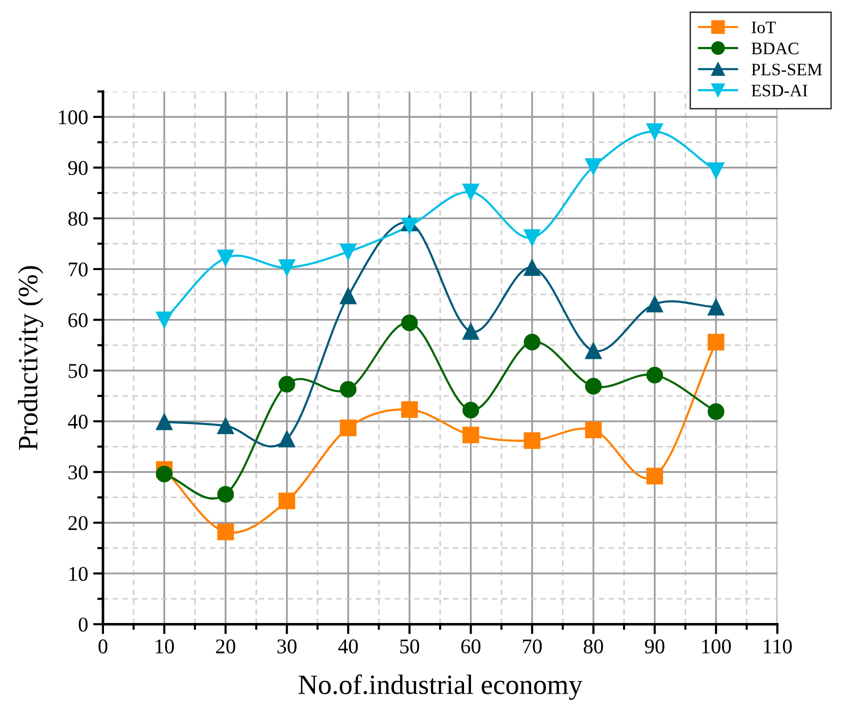 This screenshot has height=715, width=844. Describe the element at coordinates (103, 646) in the screenshot. I see `x-tick-label: 0` at that location.